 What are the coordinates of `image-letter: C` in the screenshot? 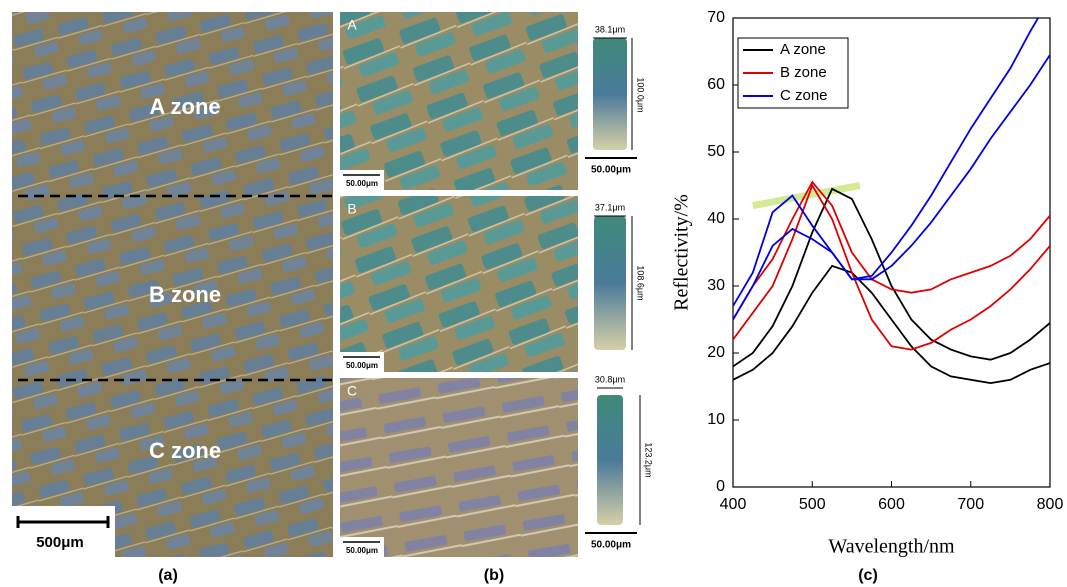 It's located at (352, 391).